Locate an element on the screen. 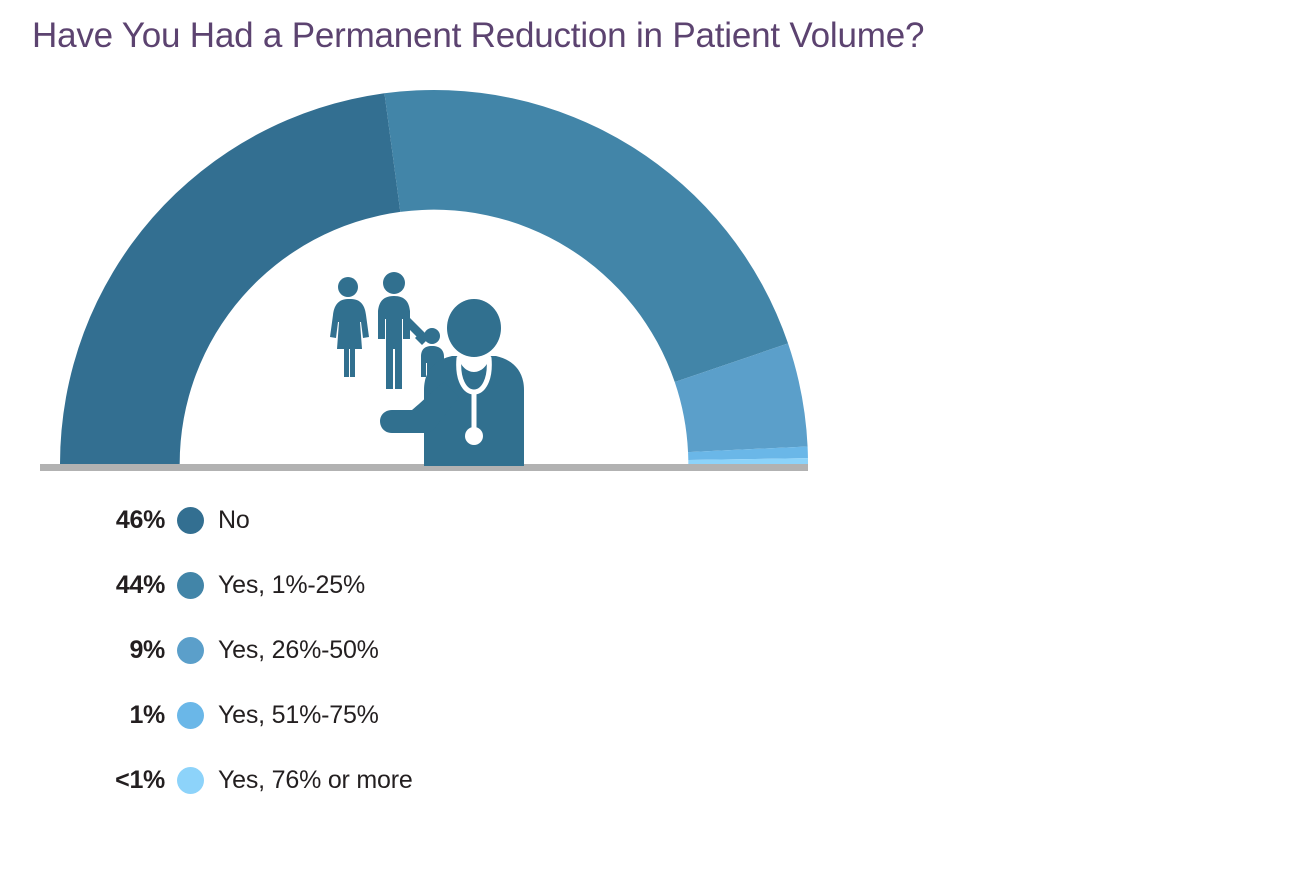  legend-item: 9% Yes, 26%-50% is located at coordinates (360, 650).